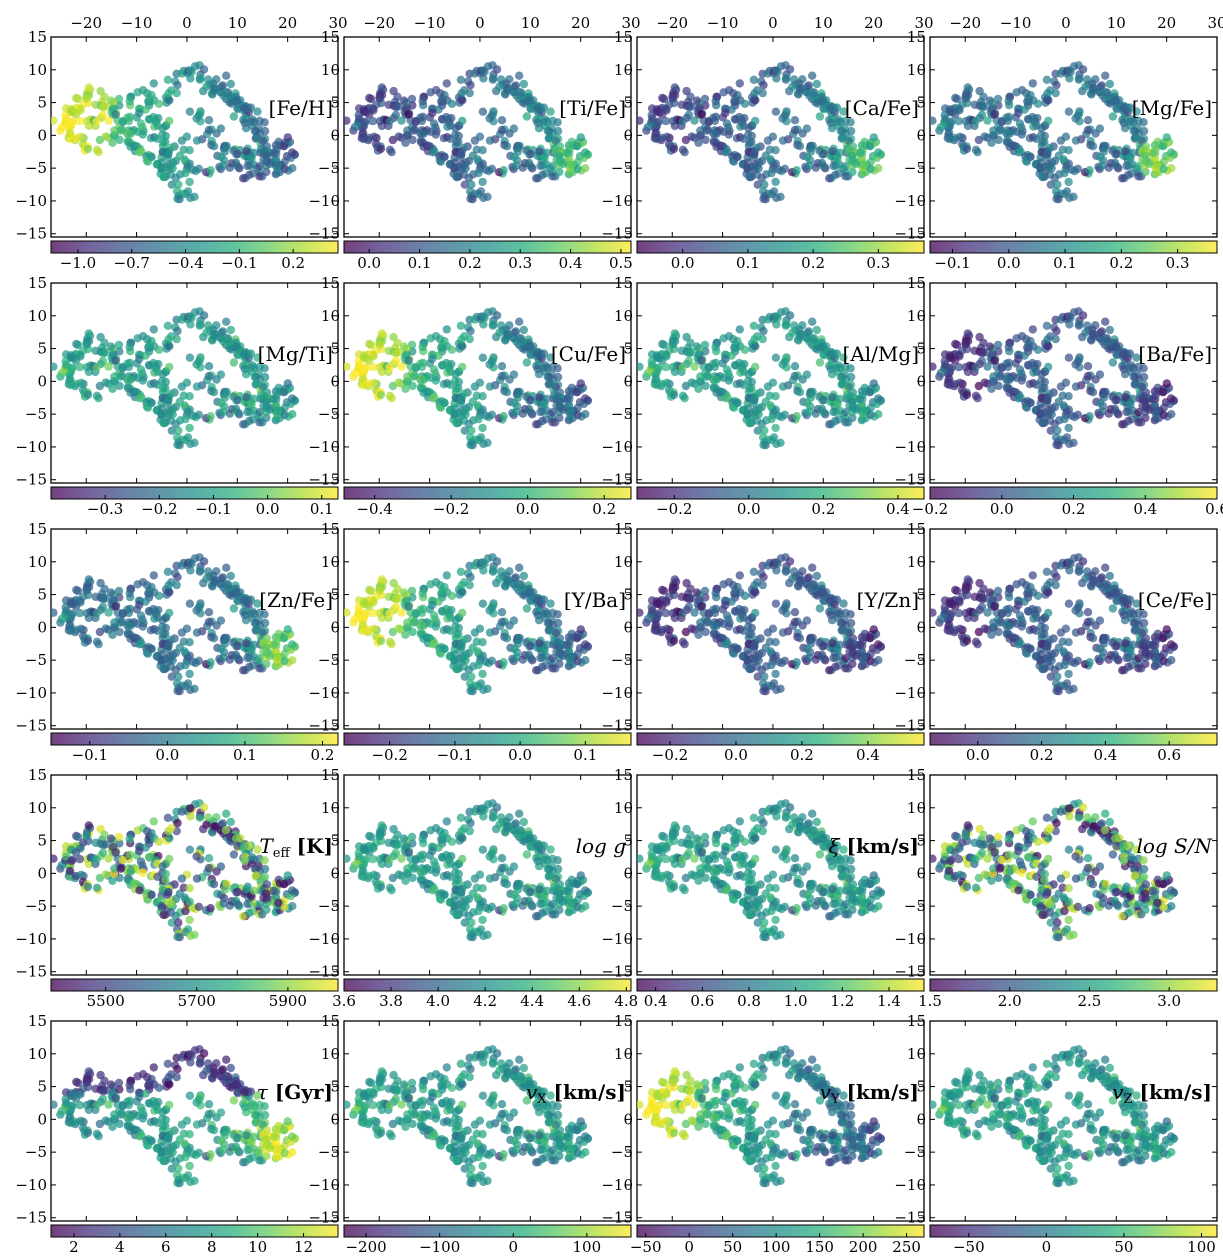 Image resolution: width=1223 pixels, height=1259 pixels. Describe the element at coordinates (175, 132) in the screenshot. I see `panel-1-points` at that location.